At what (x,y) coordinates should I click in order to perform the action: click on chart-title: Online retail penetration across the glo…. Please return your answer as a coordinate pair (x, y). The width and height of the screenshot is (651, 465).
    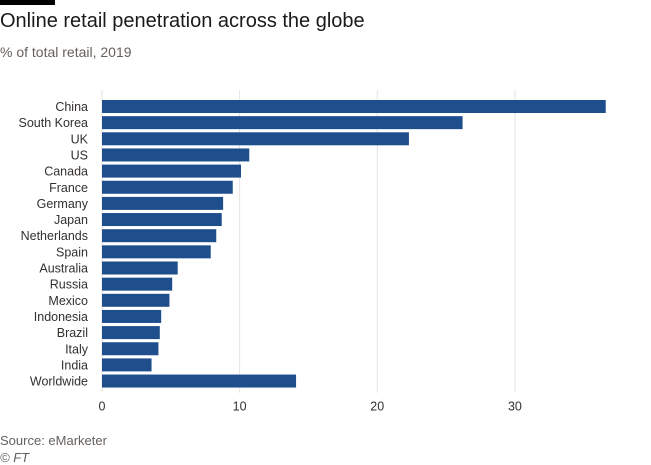
    Looking at the image, I should click on (182, 21).